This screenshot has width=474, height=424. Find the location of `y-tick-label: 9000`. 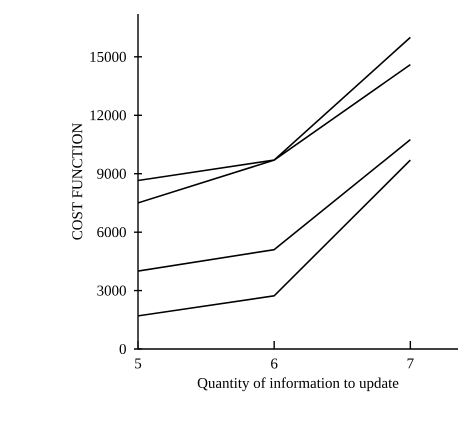

y-tick-label: 9000 is located at coordinates (111, 173).